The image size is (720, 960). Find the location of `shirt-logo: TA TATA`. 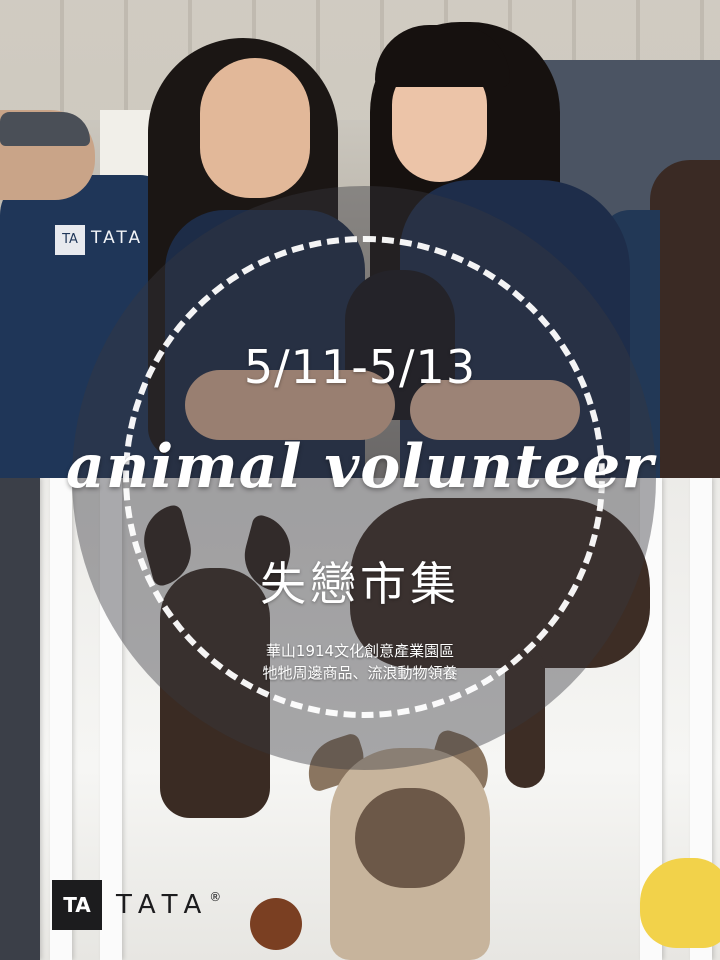

shirt-logo: TA TATA is located at coordinates (99, 240).